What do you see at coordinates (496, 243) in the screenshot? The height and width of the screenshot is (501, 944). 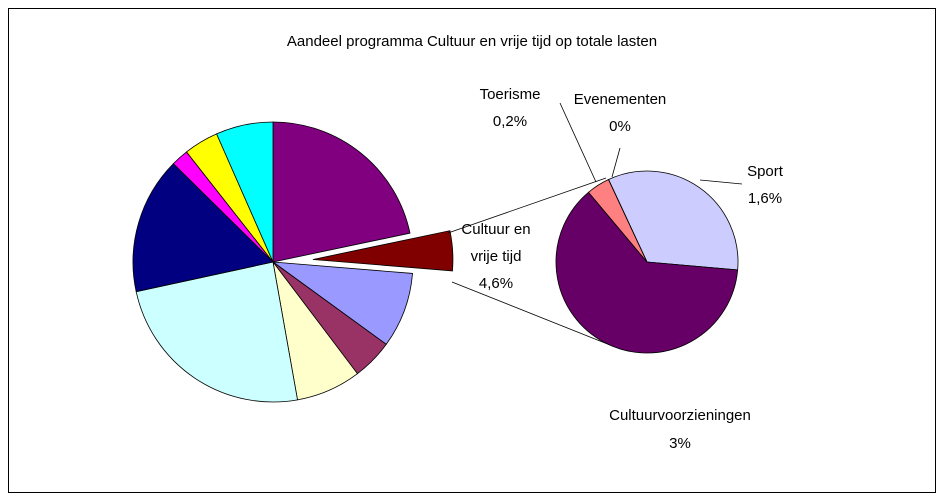 I see `slice-label: Cultuur en vrije tijd` at bounding box center [496, 243].